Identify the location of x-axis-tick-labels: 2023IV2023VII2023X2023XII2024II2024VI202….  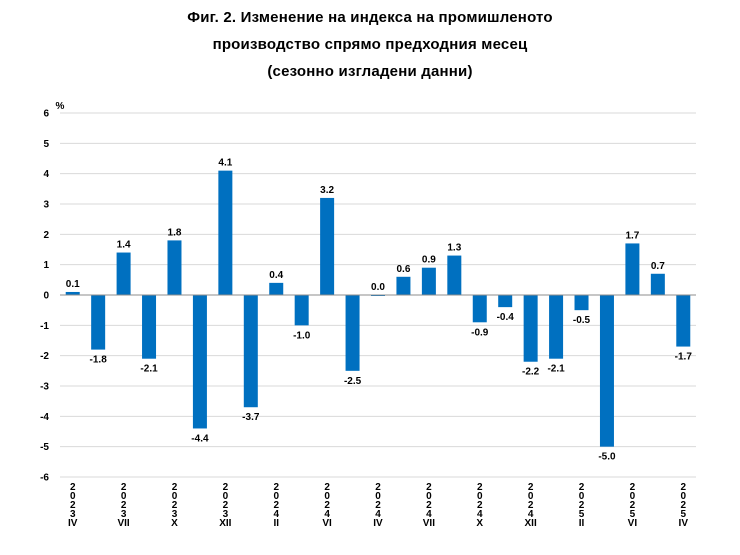
(378, 505).